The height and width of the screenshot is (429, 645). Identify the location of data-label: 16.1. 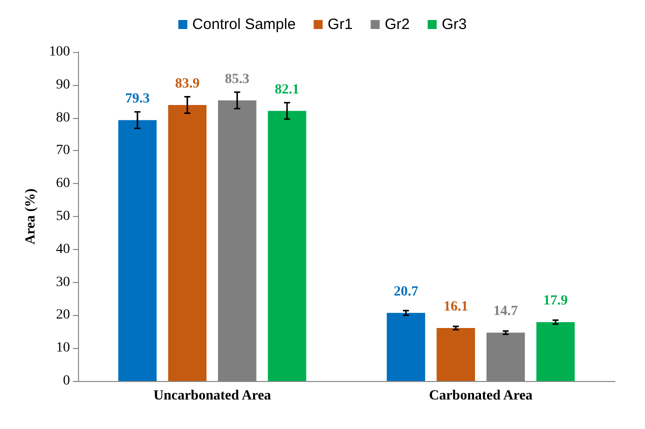
(456, 307).